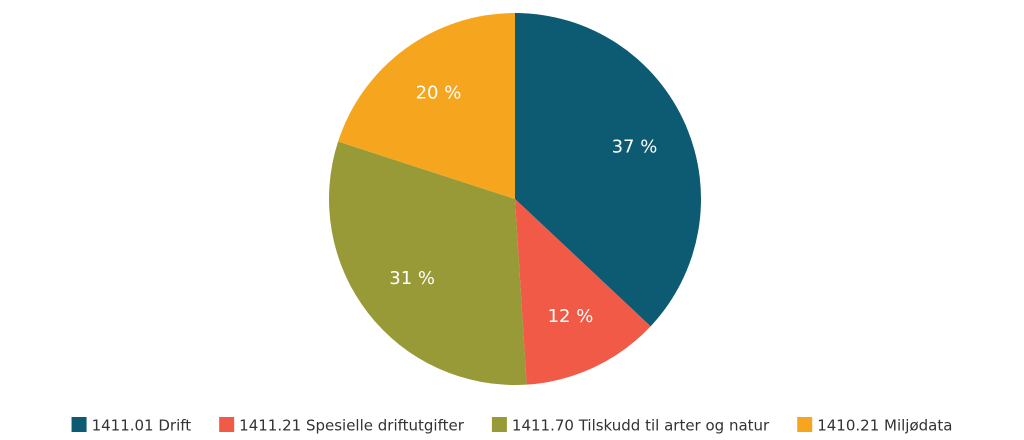 The height and width of the screenshot is (440, 1024). I want to click on slice-label: 31 %, so click(412, 278).